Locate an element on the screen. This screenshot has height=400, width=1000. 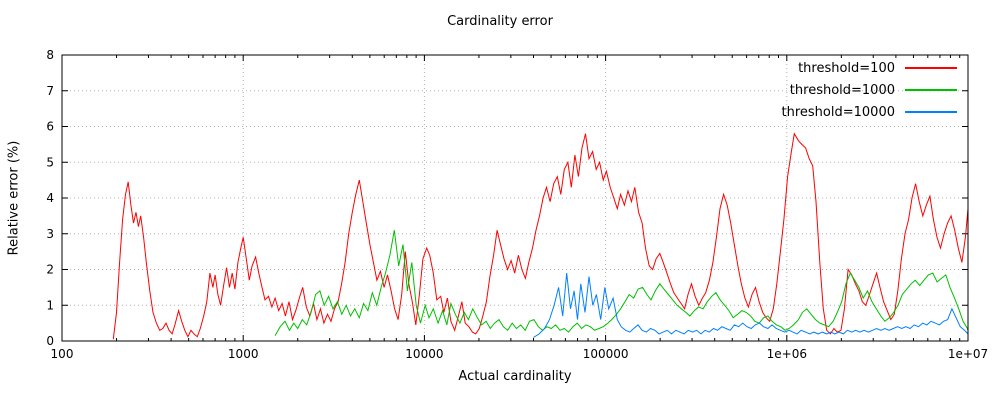
chart-title: Cardinality error is located at coordinates (500, 21).